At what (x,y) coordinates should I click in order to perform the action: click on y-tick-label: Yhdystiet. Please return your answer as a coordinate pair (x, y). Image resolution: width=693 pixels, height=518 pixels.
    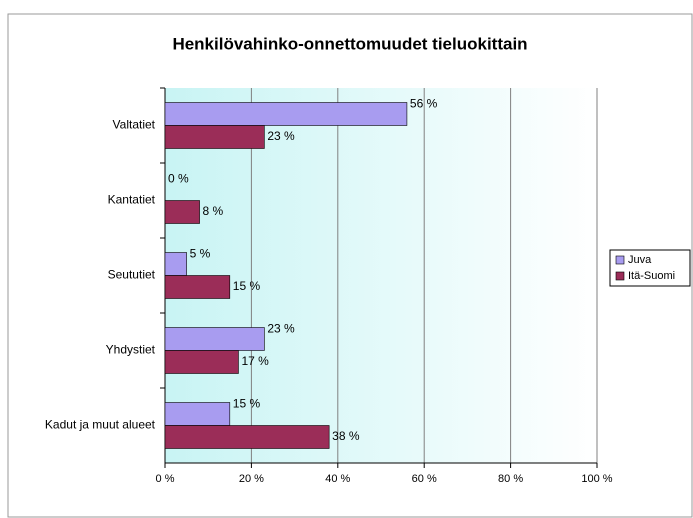
    Looking at the image, I should click on (131, 350).